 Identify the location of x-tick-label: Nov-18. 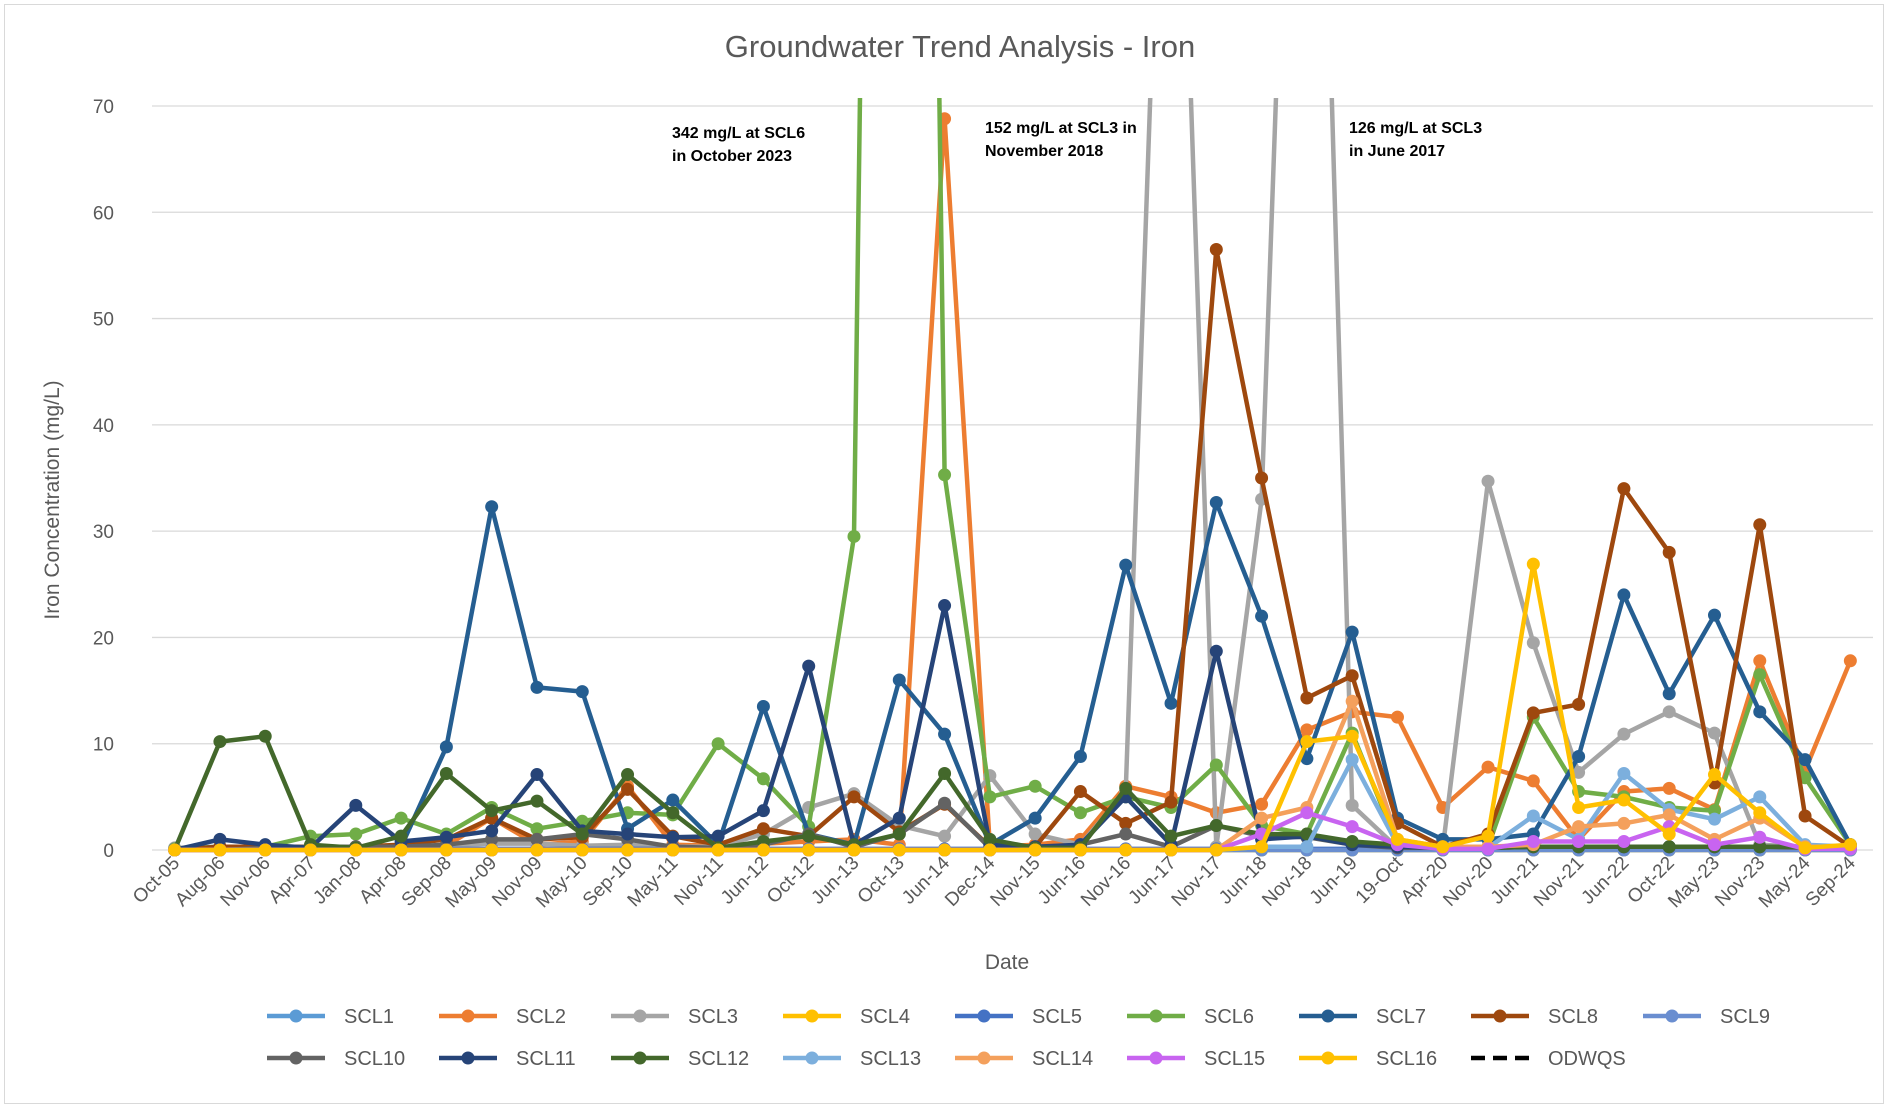
(1287, 882).